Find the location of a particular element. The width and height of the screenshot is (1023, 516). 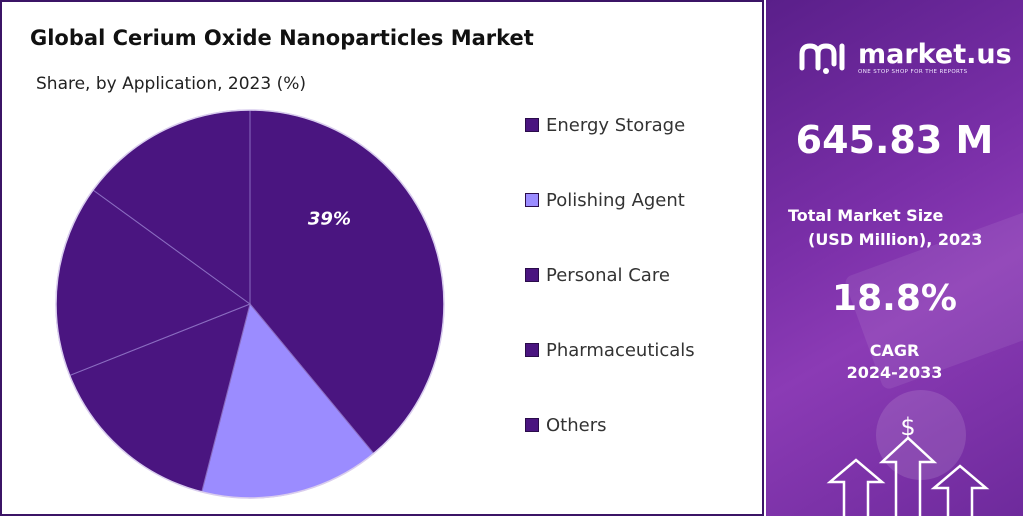

market-size-label-line2: (USD Million), 2023 is located at coordinates (895, 239).